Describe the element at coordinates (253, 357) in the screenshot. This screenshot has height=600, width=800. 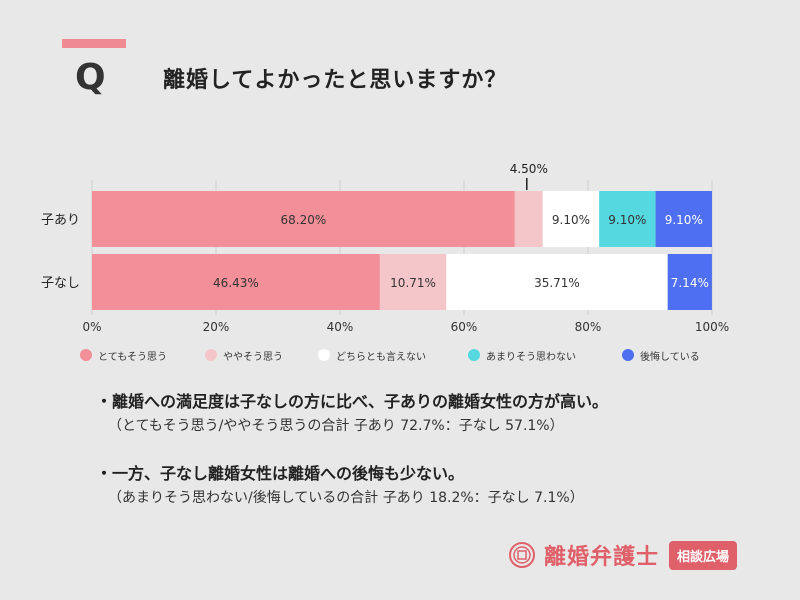
I see `legend-label: ややそう思う` at that location.